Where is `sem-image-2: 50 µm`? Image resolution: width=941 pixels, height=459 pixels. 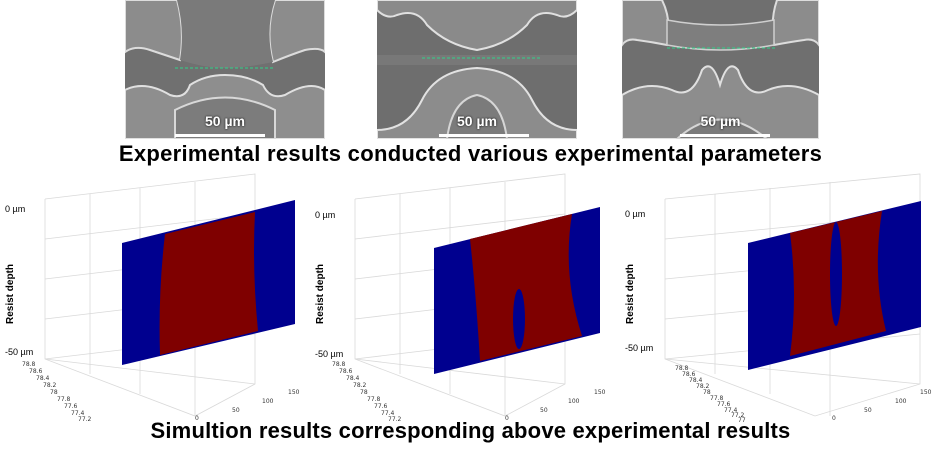 sem-image-2: 50 µm is located at coordinates (477, 69).